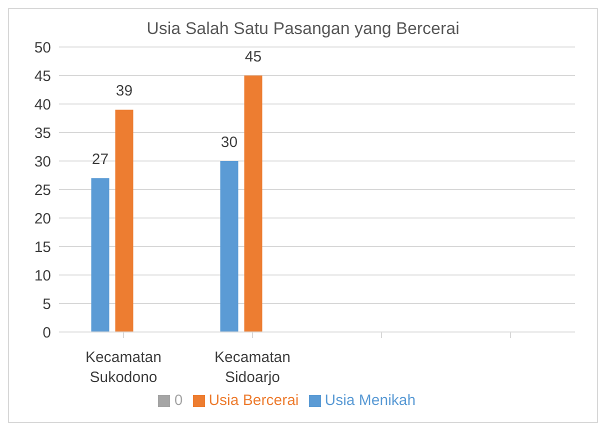  I want to click on chart-title: Usia Salah Satu Pasangan yang Bercerai, so click(303, 29).